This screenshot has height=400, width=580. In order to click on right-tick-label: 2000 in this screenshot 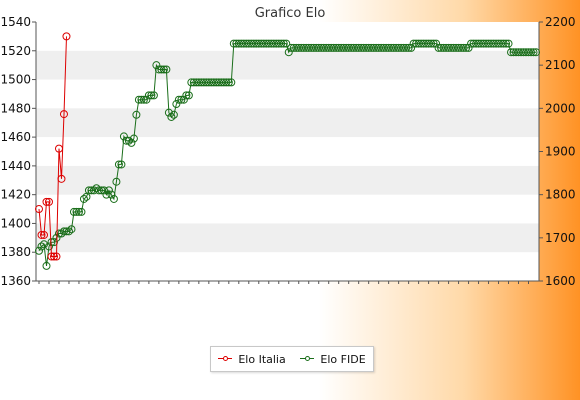, I will do `click(560, 108)`.